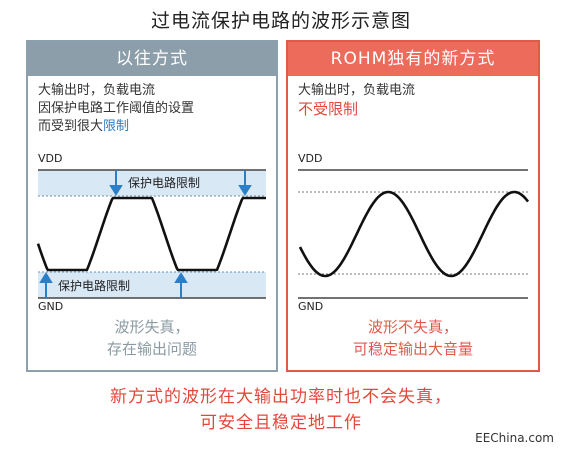 The image size is (562, 449). What do you see at coordinates (328, 109) in the screenshot?
I see `desc-highlight: 不受限制` at bounding box center [328, 109].